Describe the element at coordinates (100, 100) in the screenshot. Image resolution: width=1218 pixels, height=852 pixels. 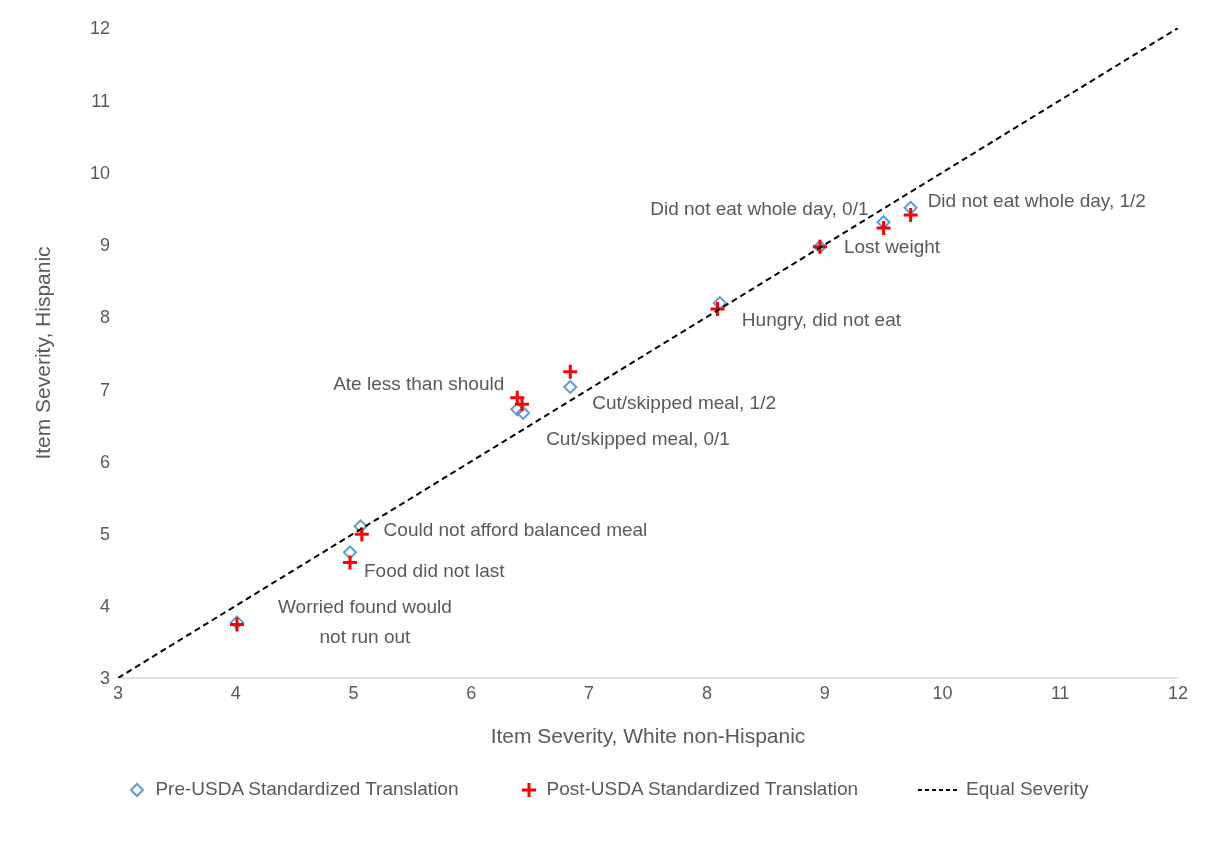
I see `y-tick-label: 11` at that location.